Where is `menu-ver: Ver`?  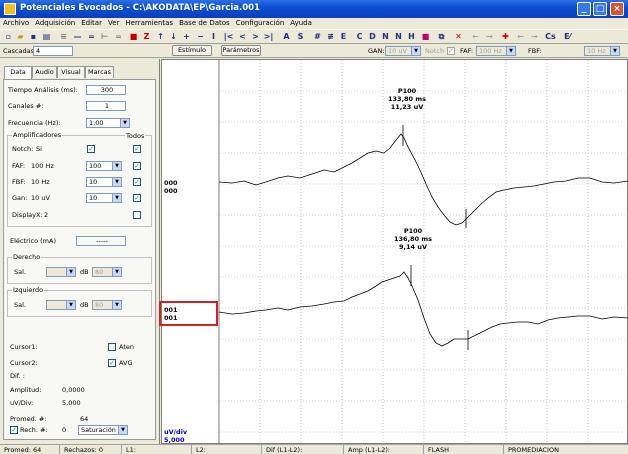
menu-ver: Ver is located at coordinates (113, 23).